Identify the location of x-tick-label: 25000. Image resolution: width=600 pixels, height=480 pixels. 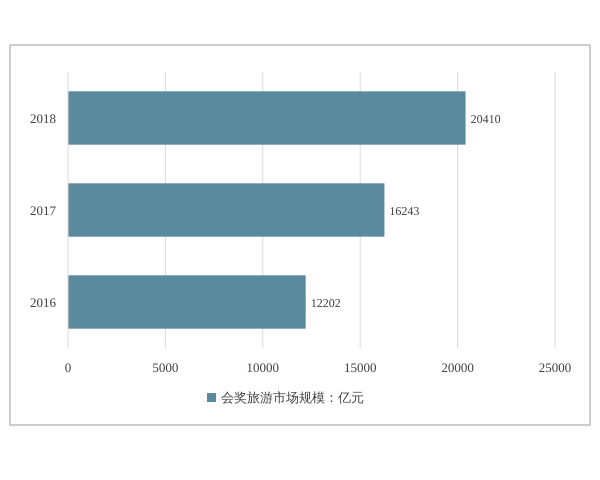
(555, 367).